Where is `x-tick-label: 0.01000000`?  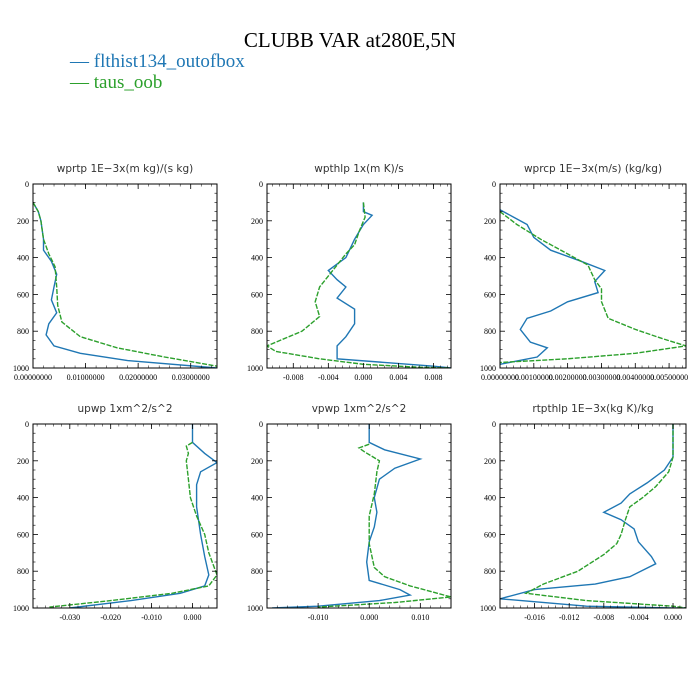
x-tick-label: 0.01000000 is located at coordinates (86, 377).